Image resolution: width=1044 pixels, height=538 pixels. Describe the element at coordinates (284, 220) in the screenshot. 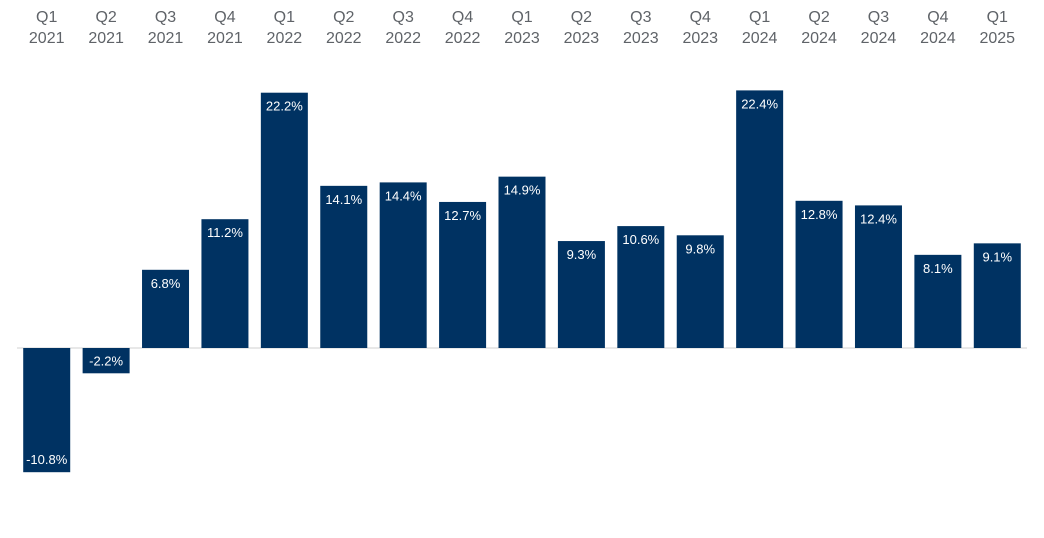

I see `bar-q1-2022` at that location.